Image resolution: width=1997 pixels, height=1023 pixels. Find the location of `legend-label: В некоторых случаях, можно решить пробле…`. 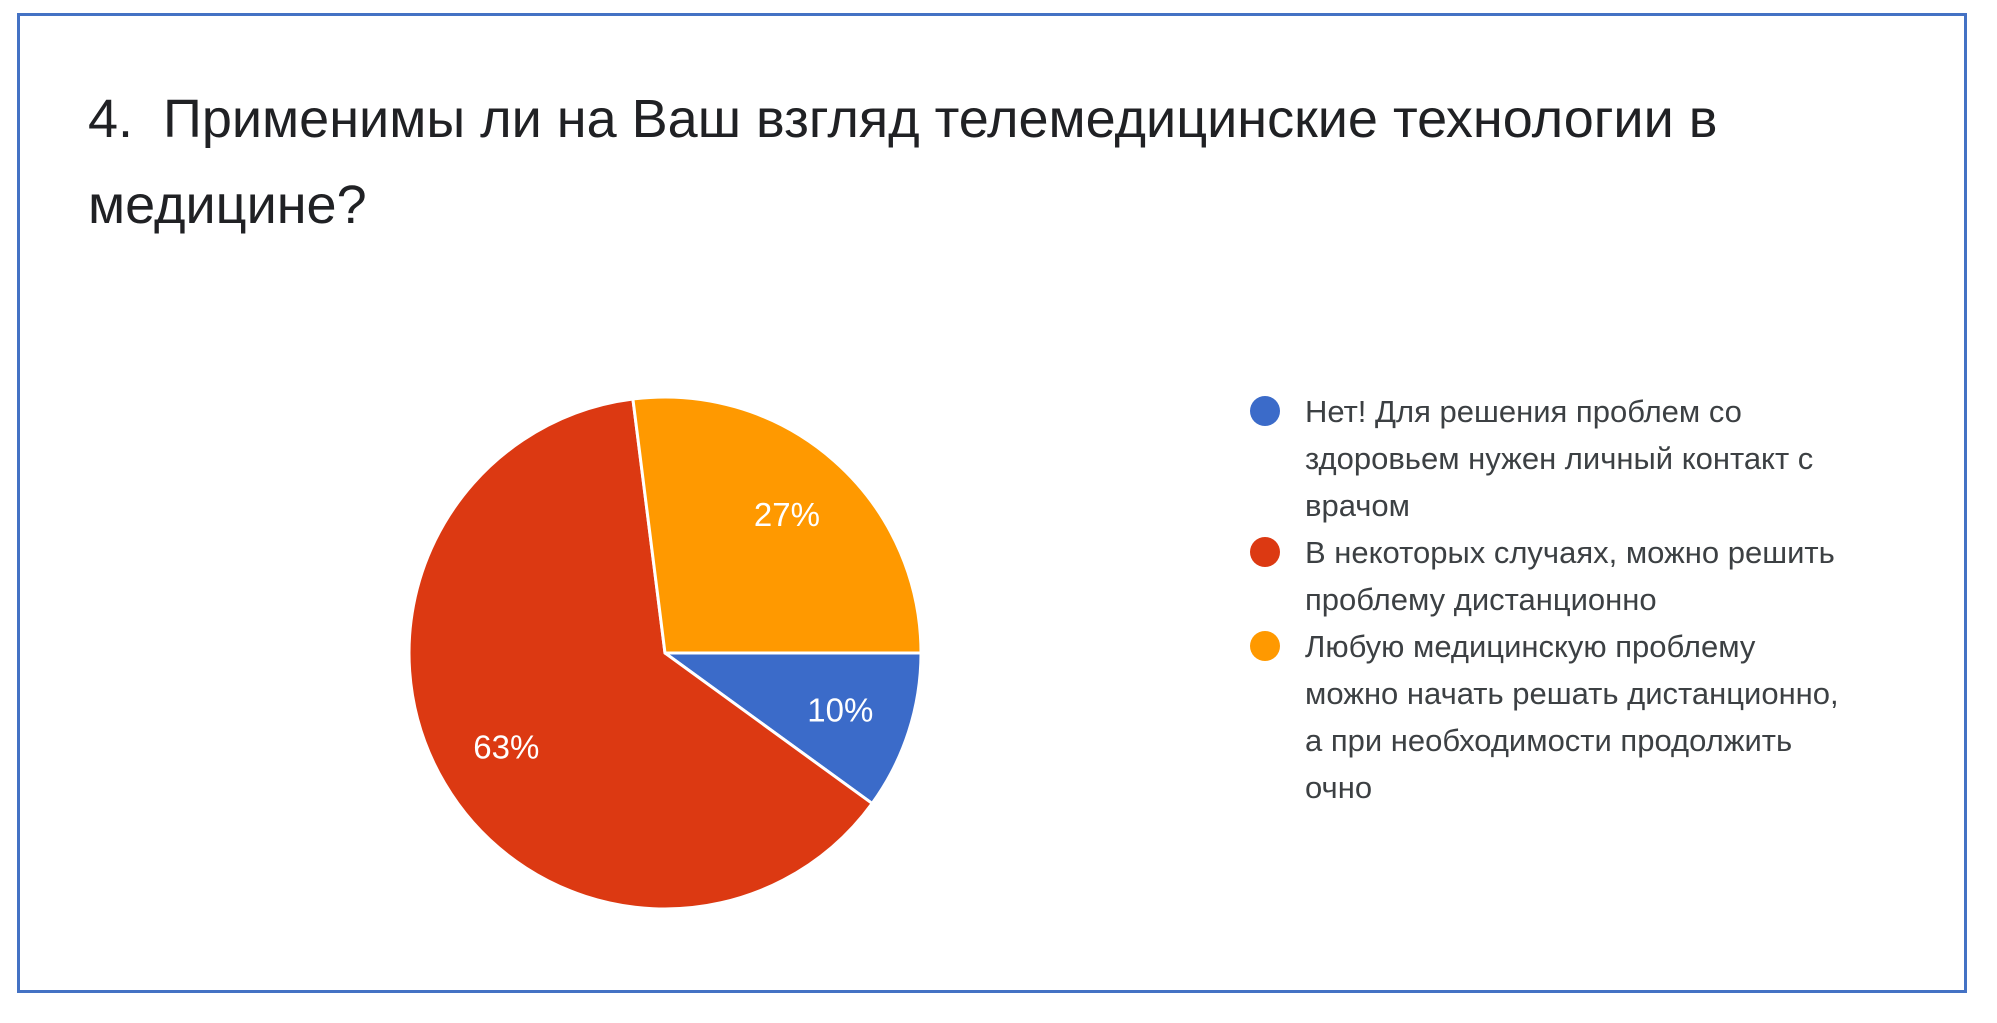

legend-label: В некоторых случаях, можно решить пробле… is located at coordinates (1570, 576).